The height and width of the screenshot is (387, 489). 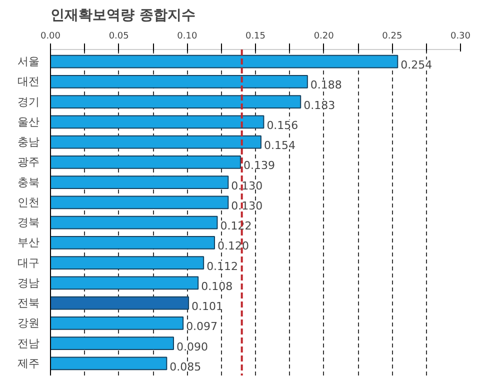 What do you see at coordinates (29, 61) in the screenshot?
I see `y-tick-label: 서울` at bounding box center [29, 61].